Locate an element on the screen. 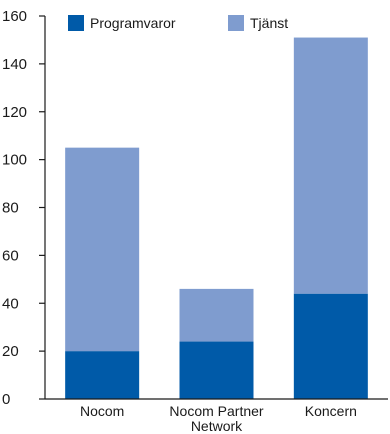  legend: Programvaror Tjänst is located at coordinates (178, 23).